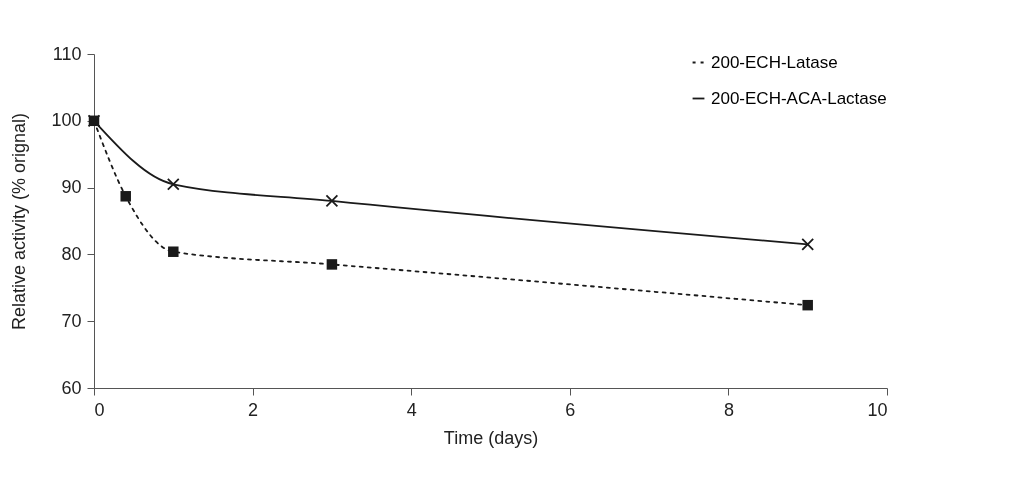 The image size is (1022, 485). Describe the element at coordinates (67, 53) in the screenshot. I see `y-tick-label: 110` at that location.